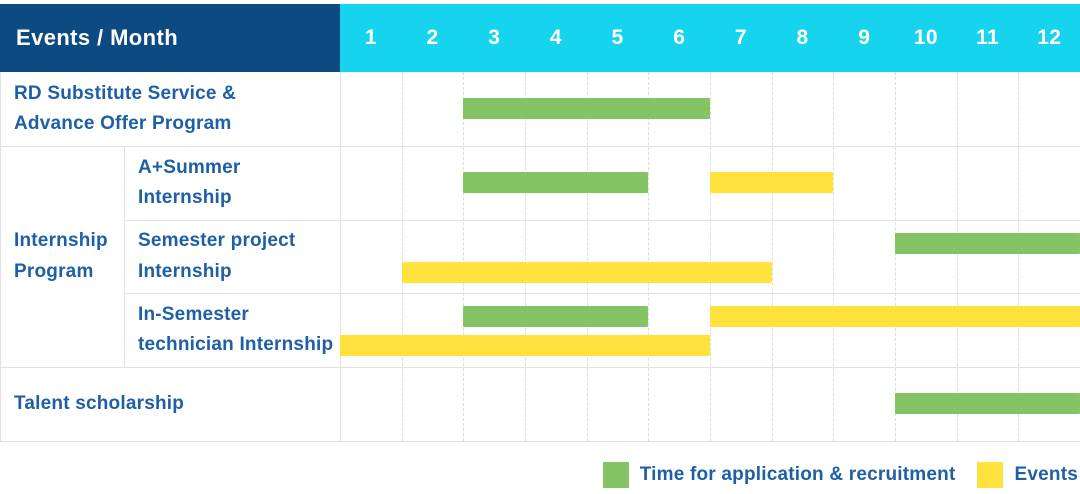  What do you see at coordinates (1049, 37) in the screenshot?
I see `month-header-12: 12` at bounding box center [1049, 37].